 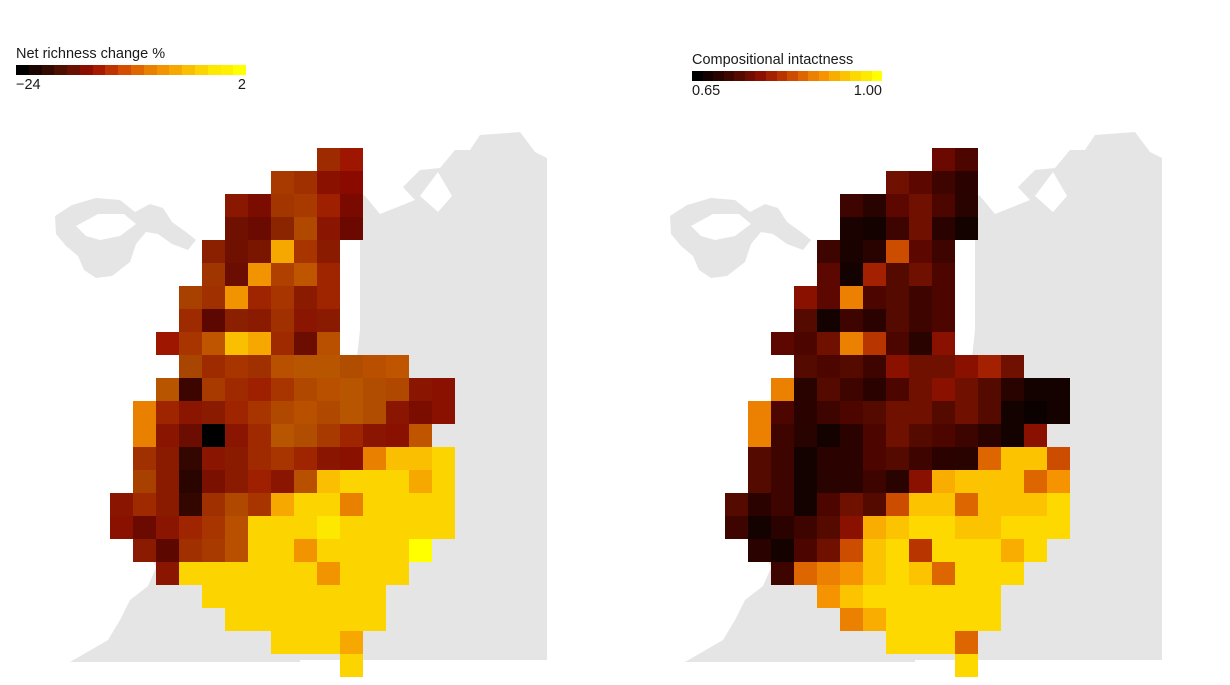 I want to click on legend-title-left: Net richness change %, so click(x=91, y=54).